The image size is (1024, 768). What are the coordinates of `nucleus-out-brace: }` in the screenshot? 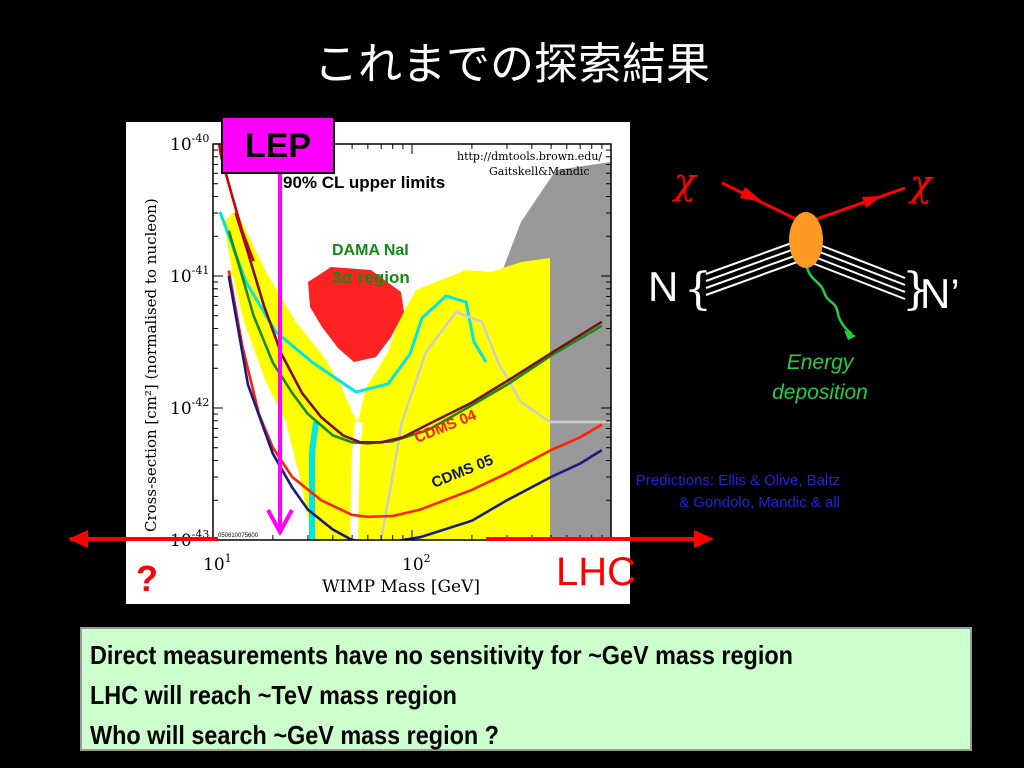 It's located at (916, 289).